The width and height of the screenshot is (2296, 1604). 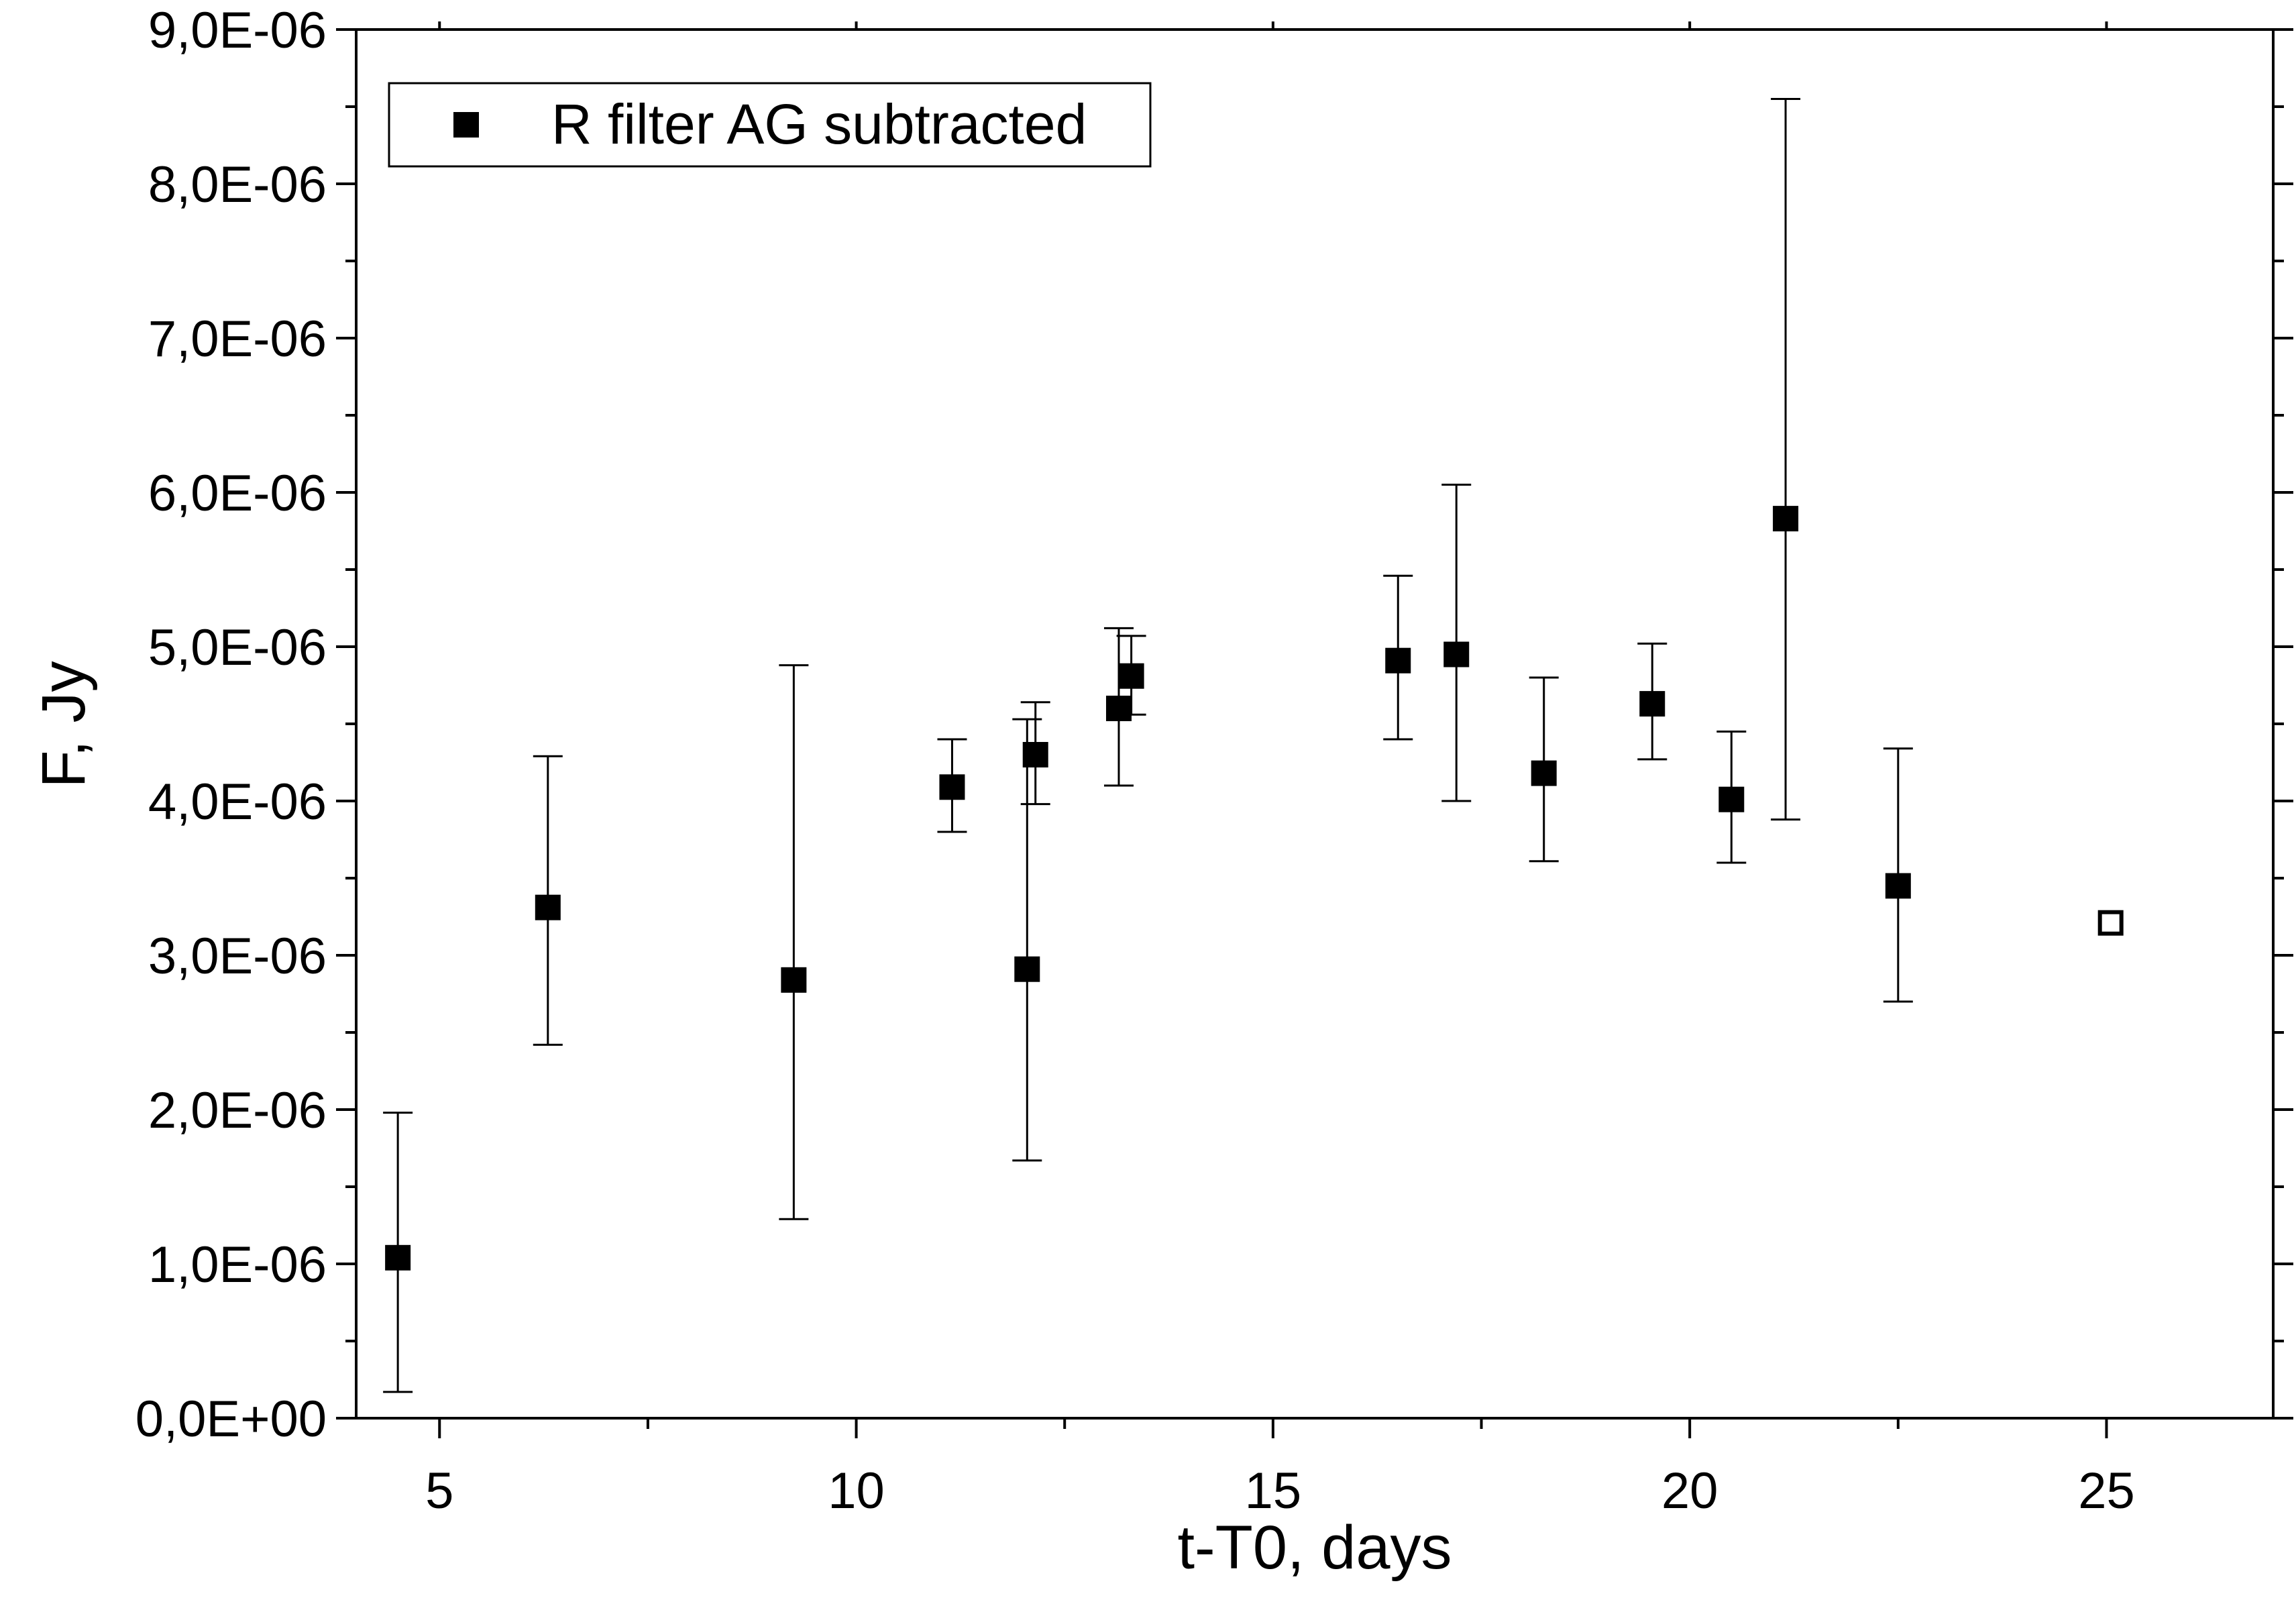 What do you see at coordinates (2106, 1490) in the screenshot?
I see `x-tick-label: 25` at bounding box center [2106, 1490].